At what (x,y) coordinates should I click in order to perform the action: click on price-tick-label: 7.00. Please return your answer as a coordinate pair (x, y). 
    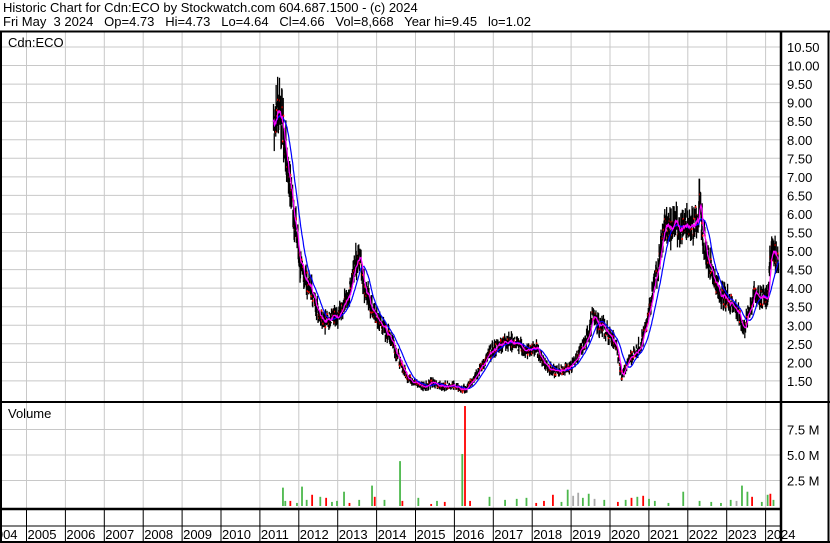
    Looking at the image, I should click on (799, 177).